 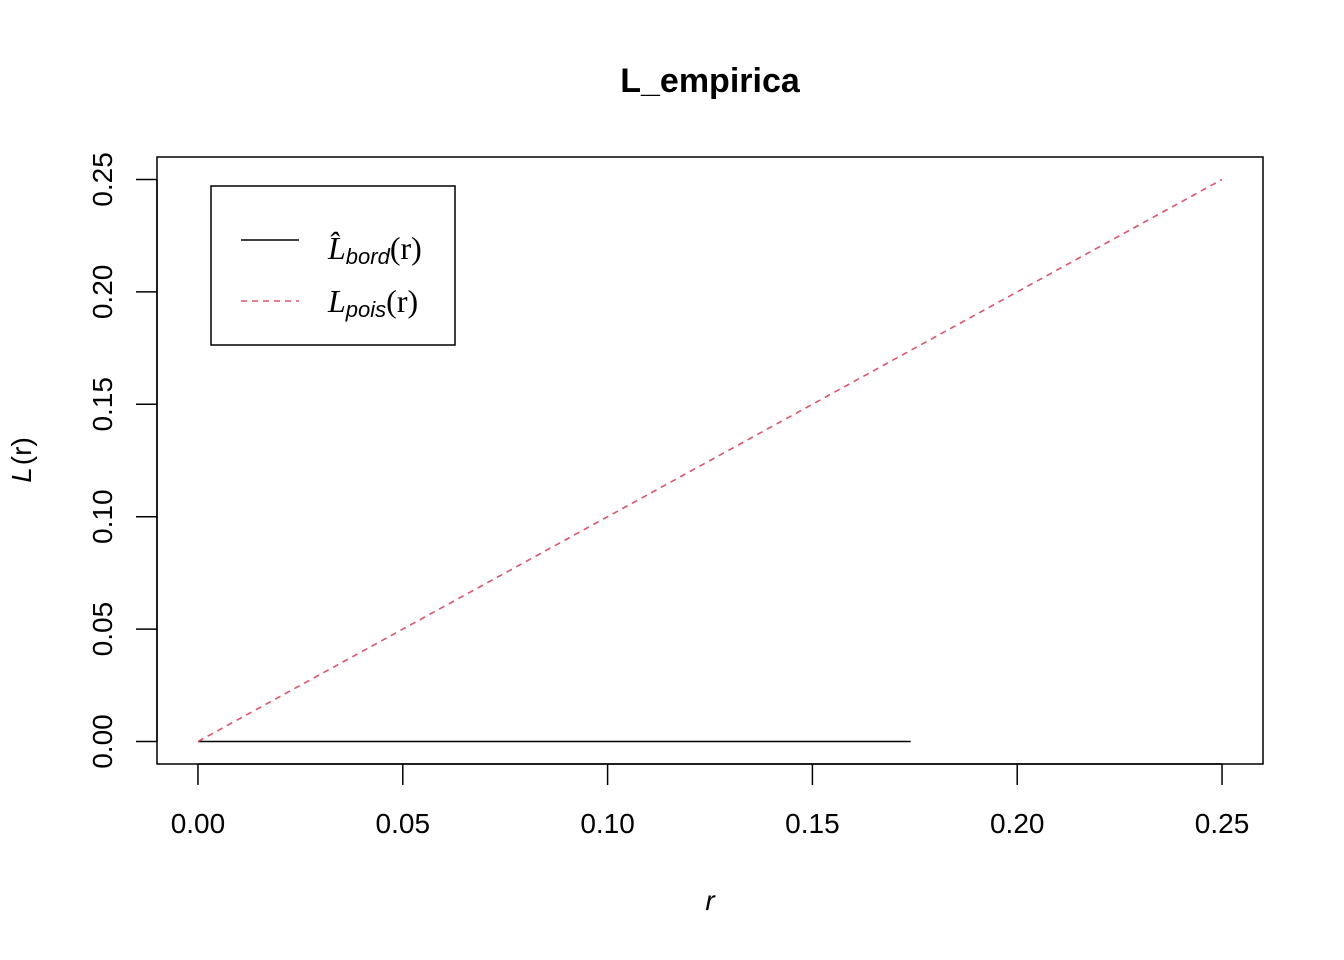 What do you see at coordinates (102, 629) in the screenshot?
I see `y-tick-label: 0.05` at bounding box center [102, 629].